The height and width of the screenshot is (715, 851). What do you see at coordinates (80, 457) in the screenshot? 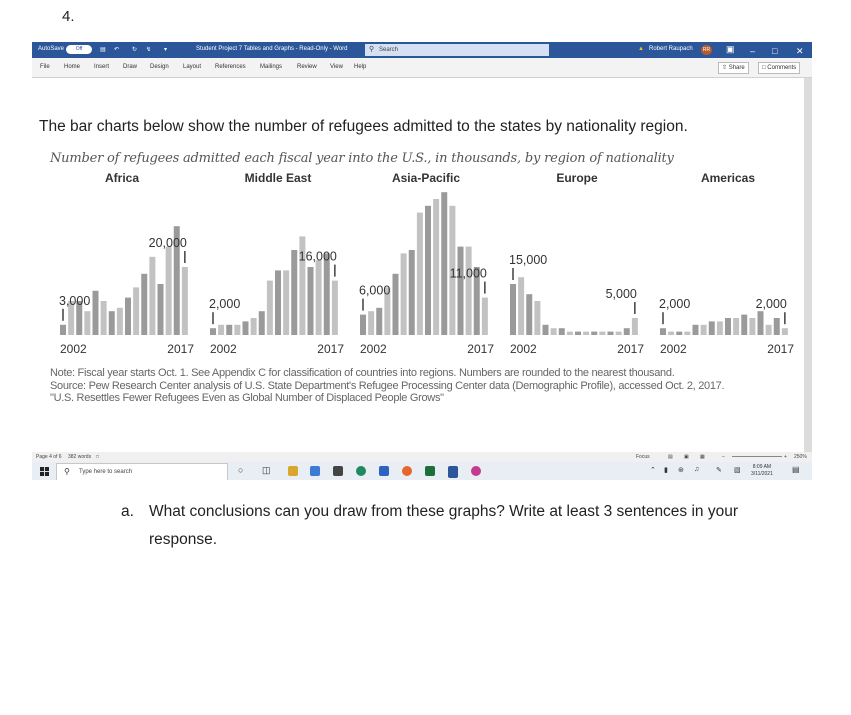
I see `word-count: 382 words` at bounding box center [80, 457].